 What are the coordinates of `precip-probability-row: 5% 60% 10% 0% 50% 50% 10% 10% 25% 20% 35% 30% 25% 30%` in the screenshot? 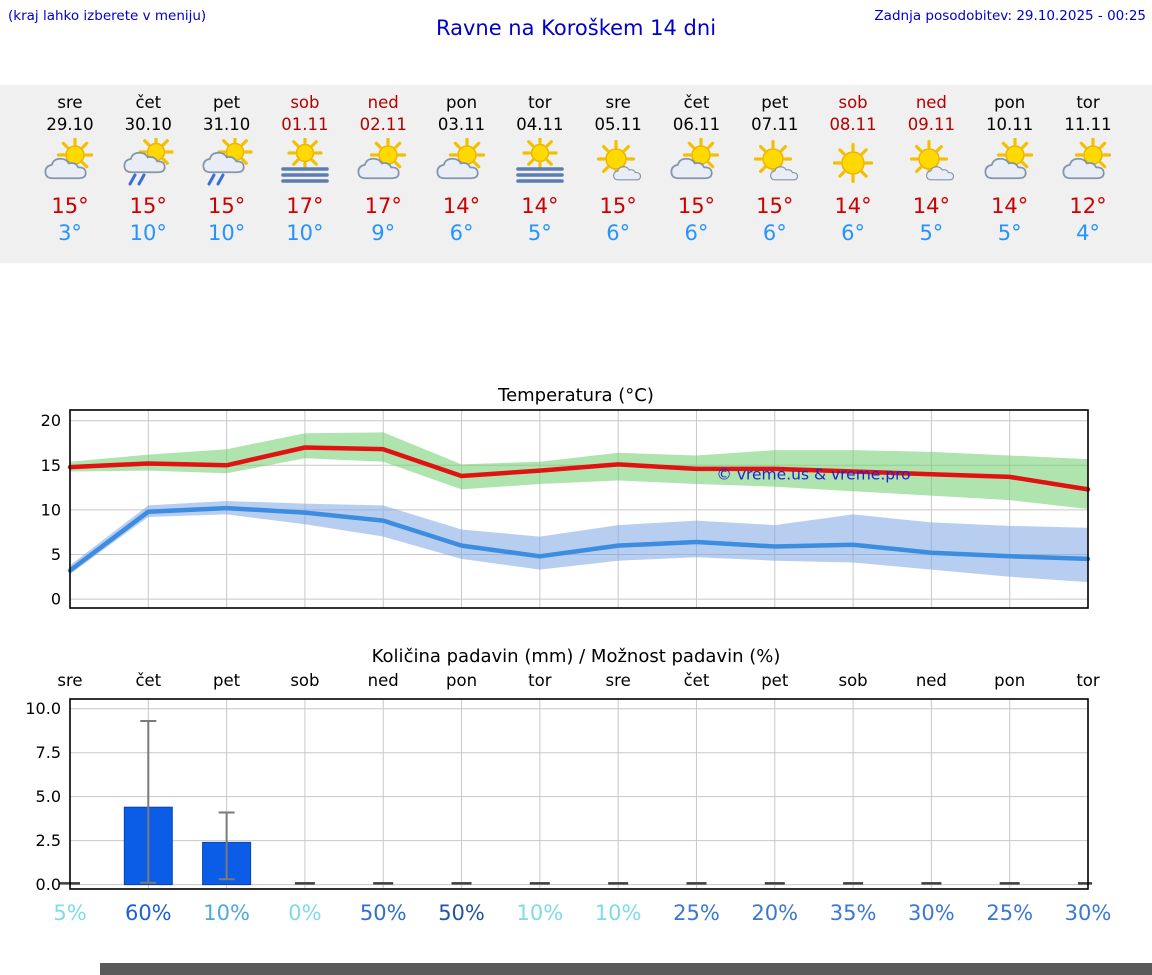 It's located at (560, 916).